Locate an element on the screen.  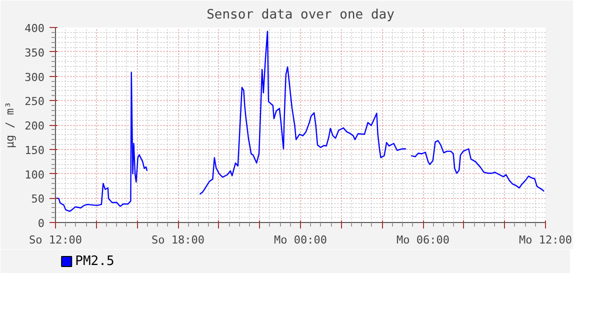
x-tick-label: Mo 06:00 is located at coordinates (423, 240).